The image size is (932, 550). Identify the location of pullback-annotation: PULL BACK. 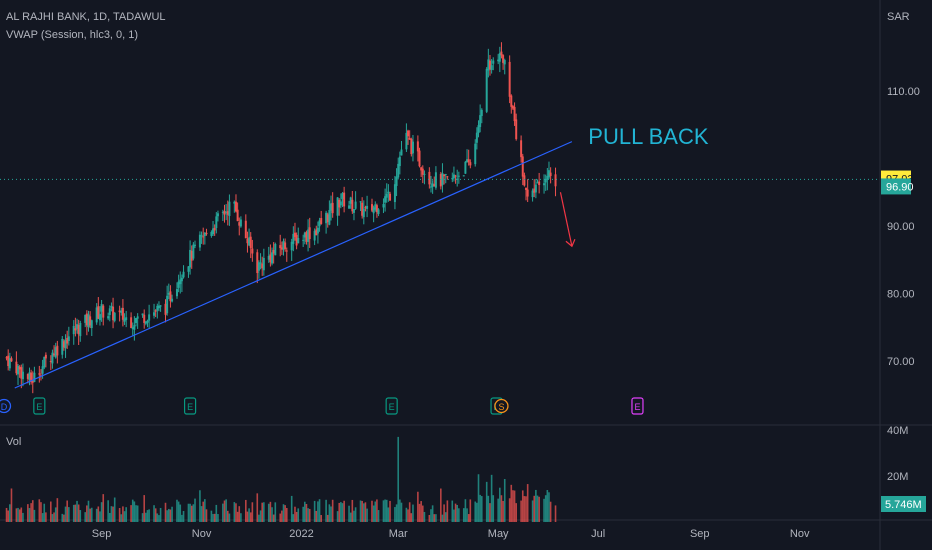
(648, 136).